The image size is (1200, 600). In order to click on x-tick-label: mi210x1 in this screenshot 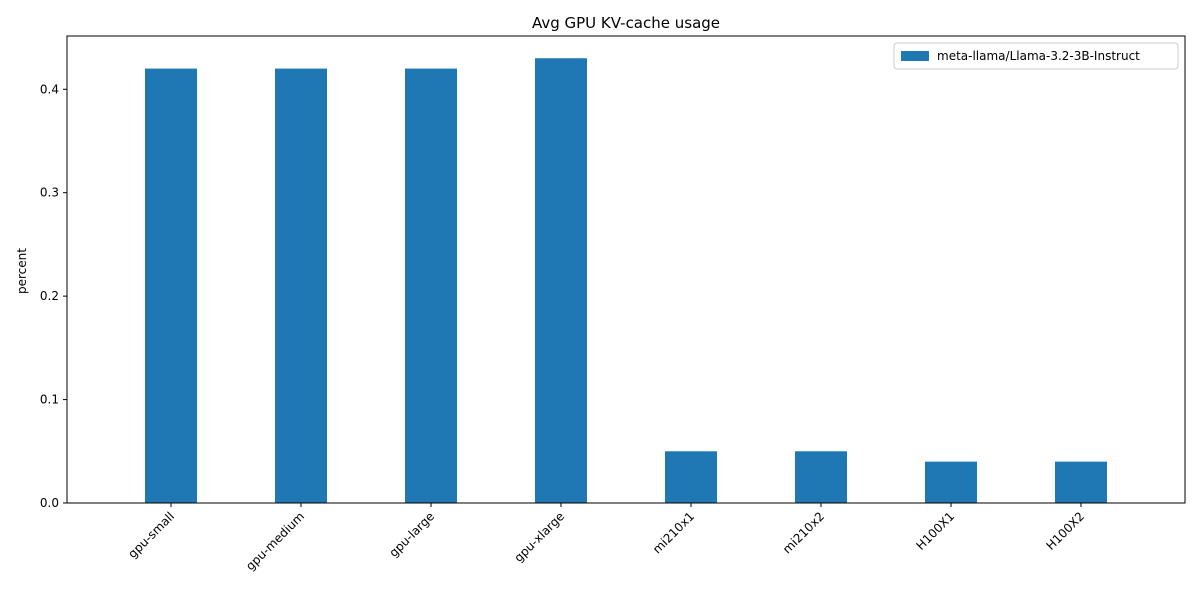, I will do `click(673, 532)`.